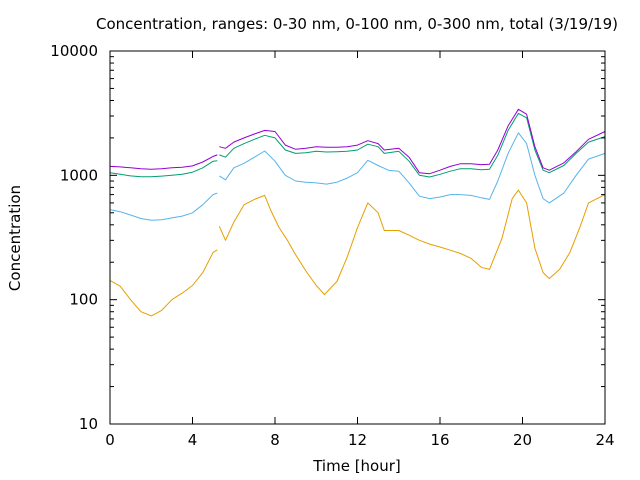 The height and width of the screenshot is (480, 640). I want to click on y-tick-label: 100, so click(83, 300).